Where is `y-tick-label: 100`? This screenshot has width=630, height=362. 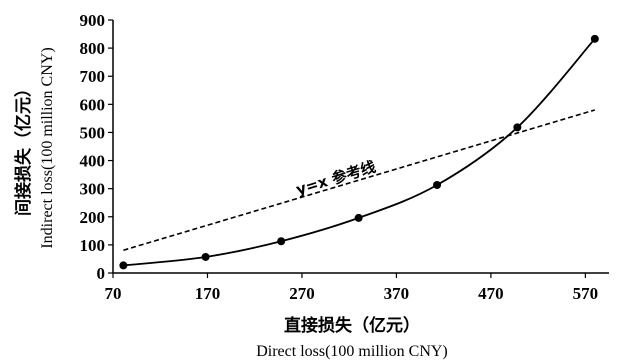
y-tick-label: 100 is located at coordinates (93, 245).